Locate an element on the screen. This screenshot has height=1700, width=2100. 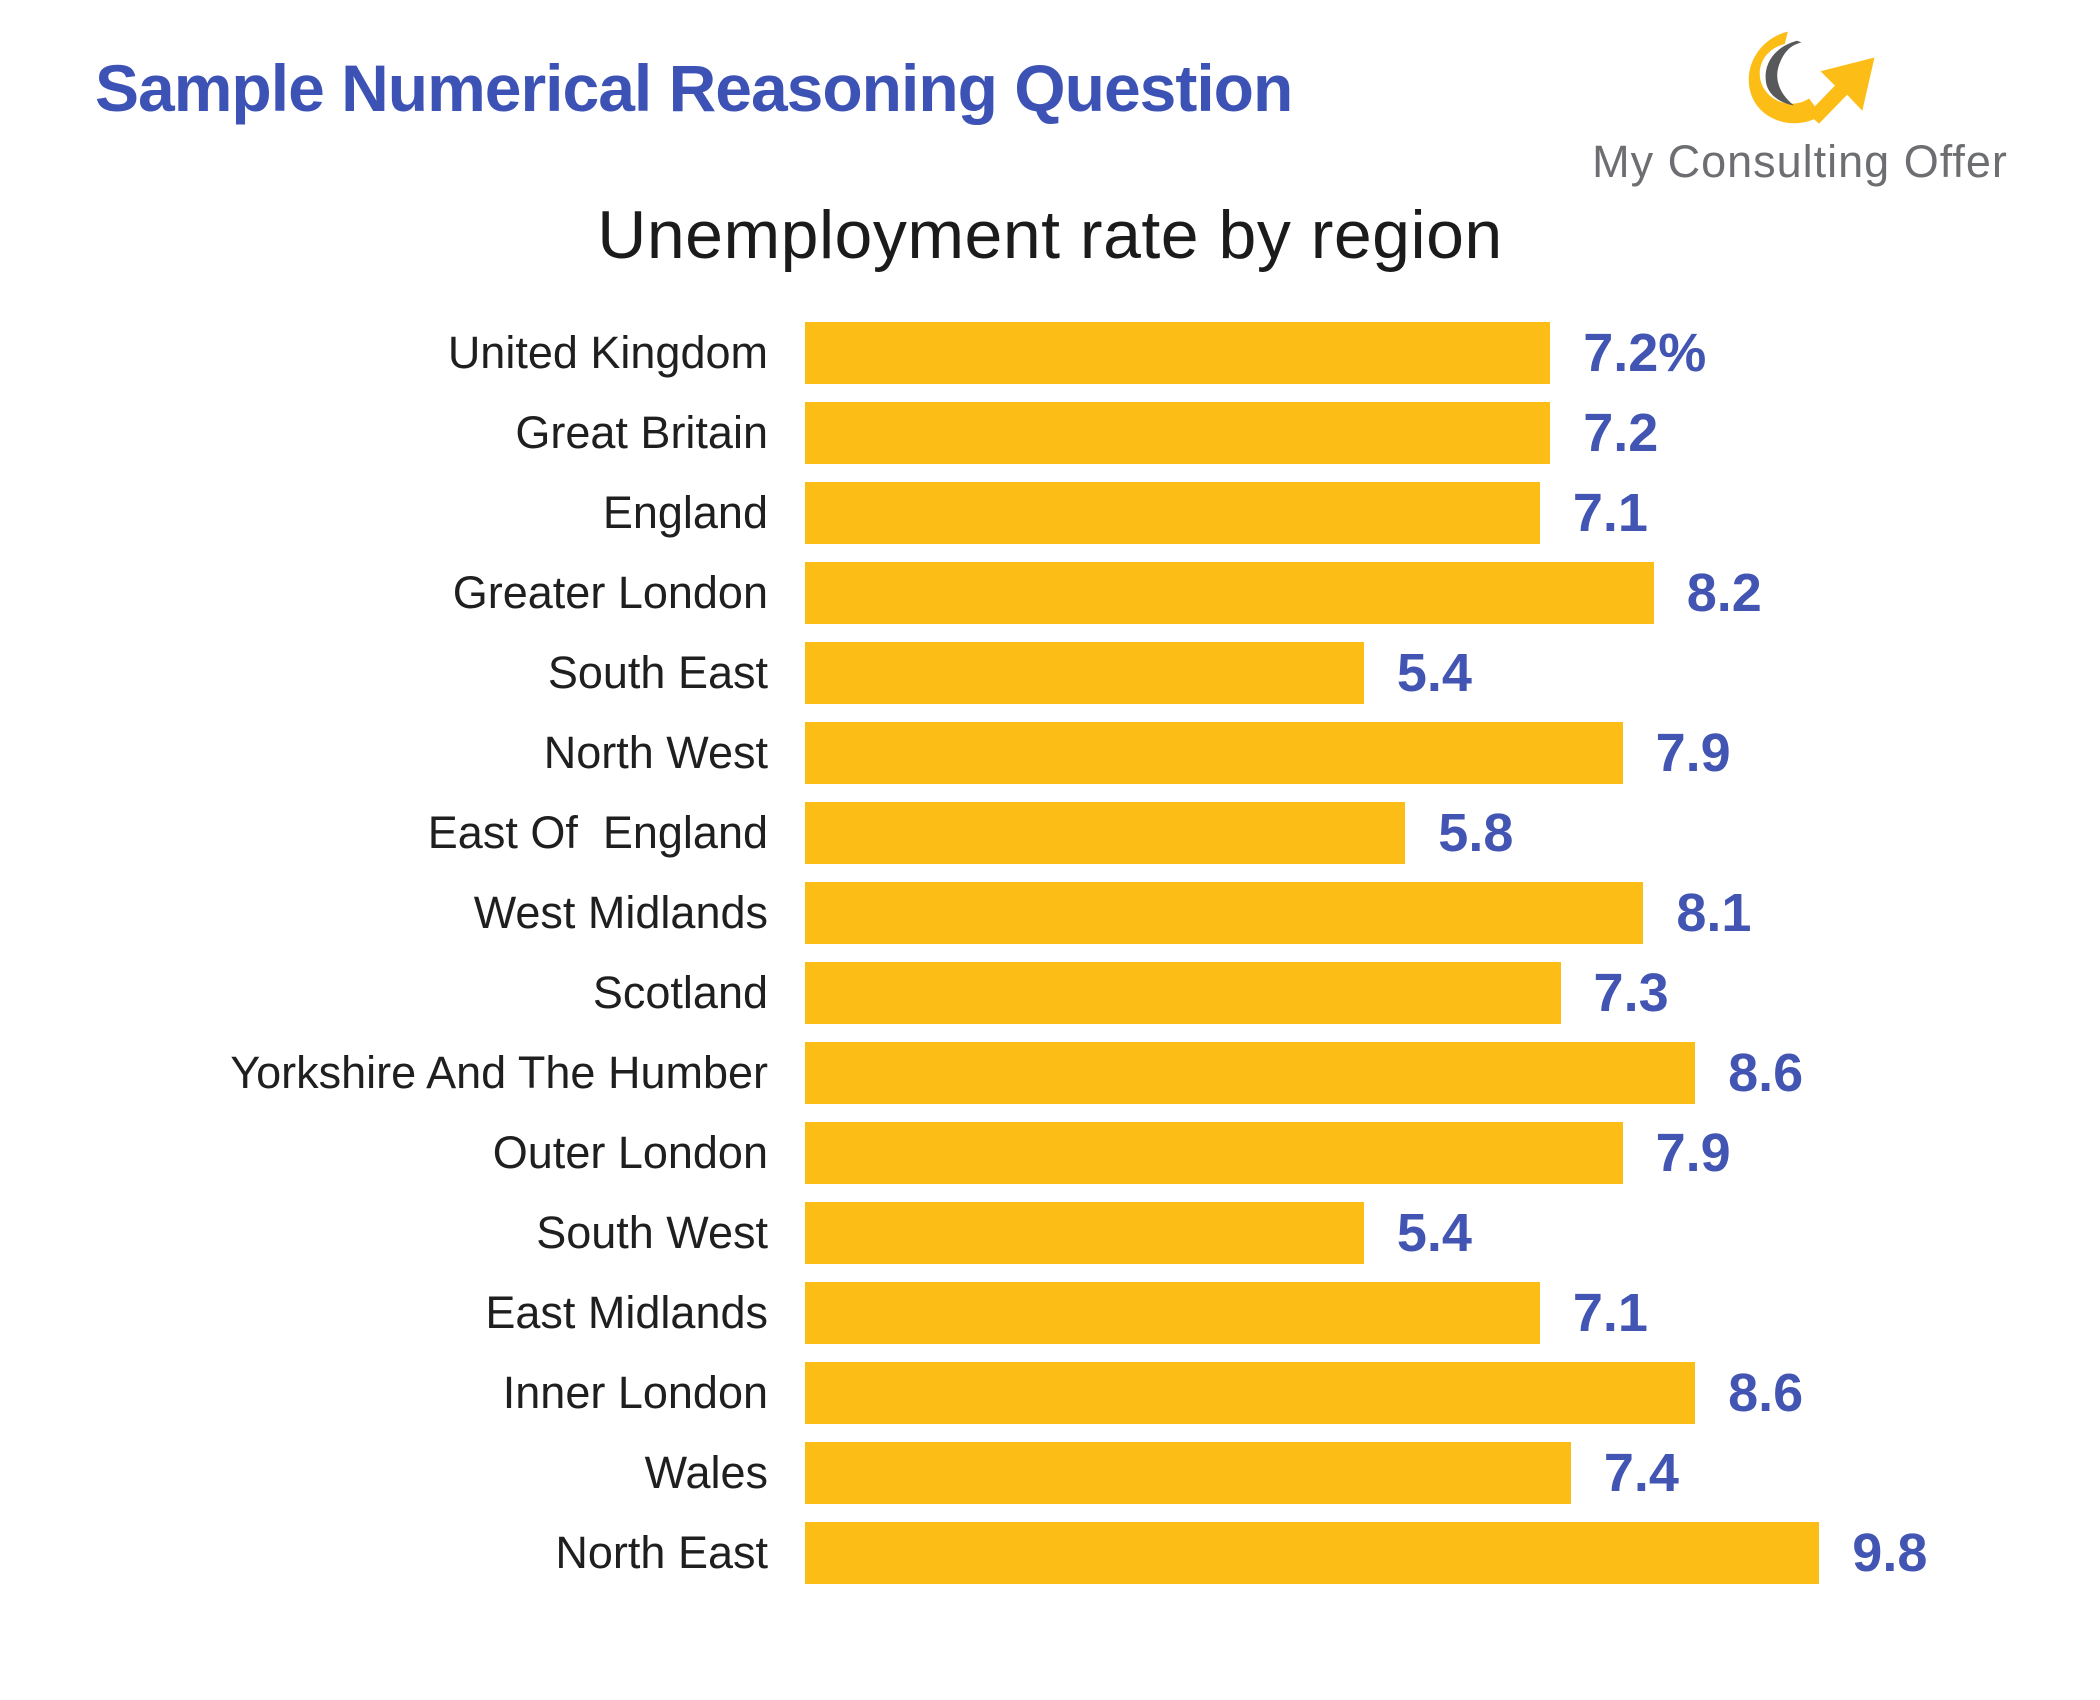
page-title: Sample Numerical Reasoning Question is located at coordinates (694, 88).